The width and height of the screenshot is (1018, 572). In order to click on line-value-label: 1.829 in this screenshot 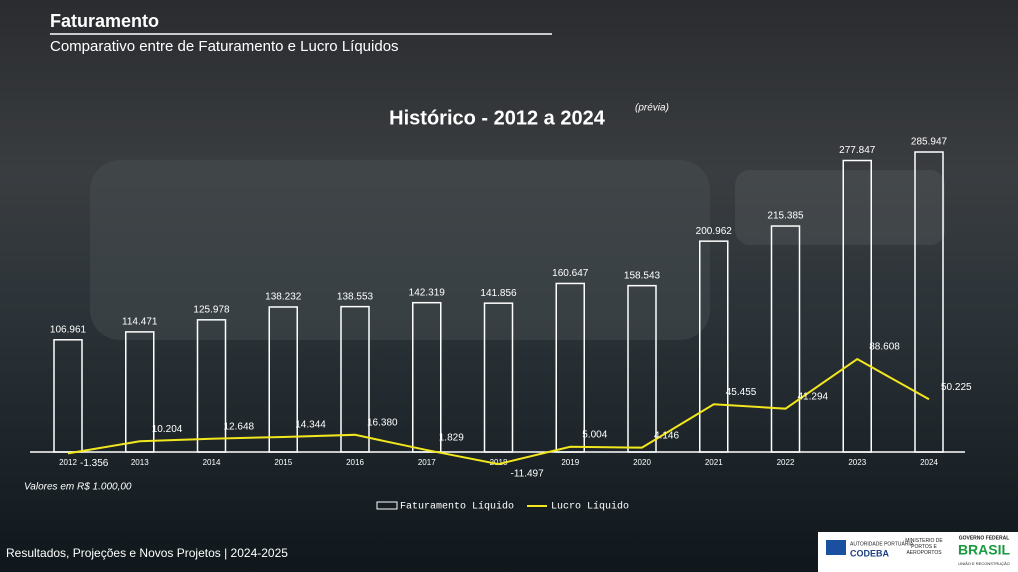, I will do `click(451, 438)`.